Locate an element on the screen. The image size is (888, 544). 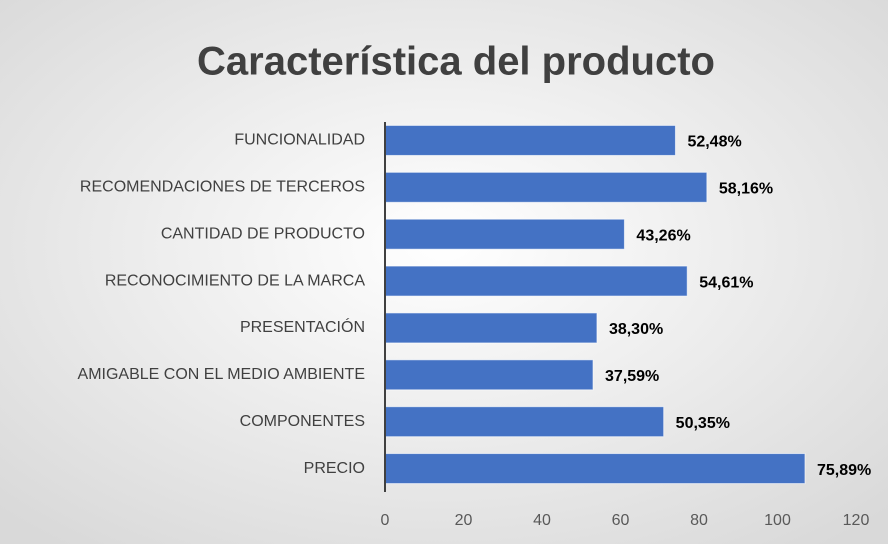
x-tick-label: 80 is located at coordinates (699, 520).